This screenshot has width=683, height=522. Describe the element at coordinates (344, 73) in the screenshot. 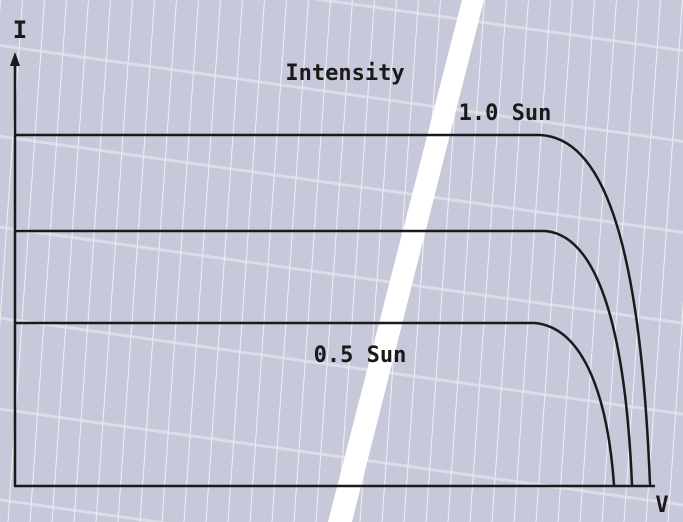

I see `intensity-title: Intensity` at that location.